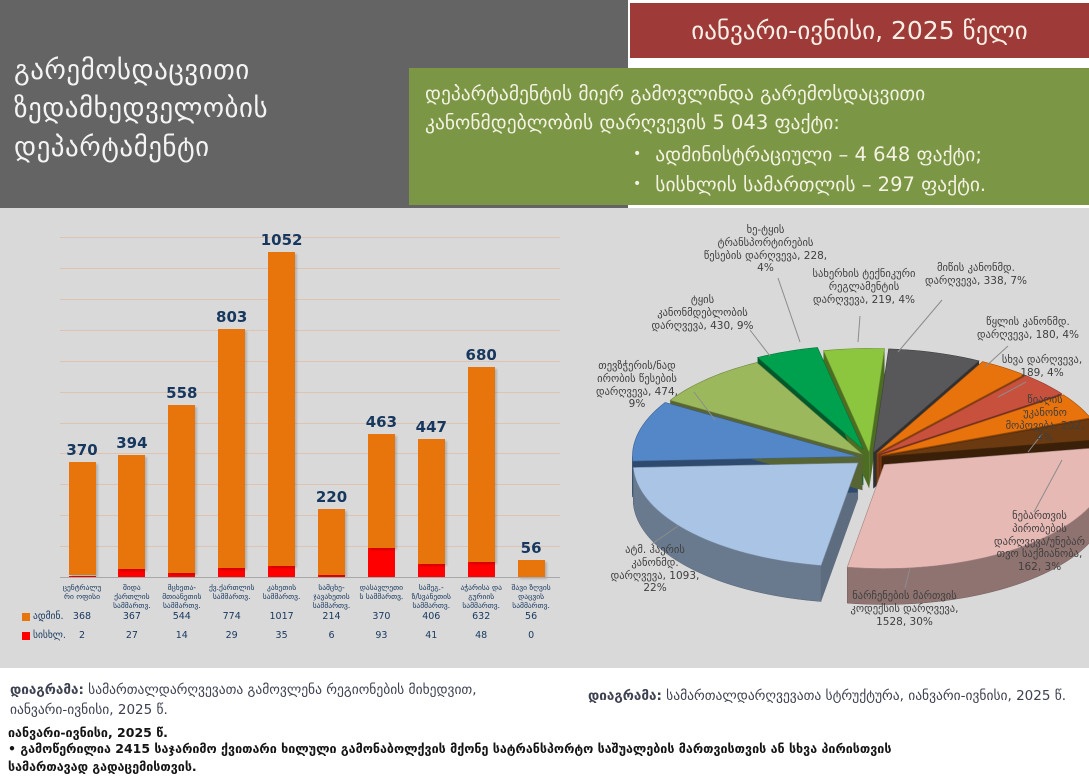 Image resolution: width=1089 pixels, height=784 pixels. I want to click on table-legend-swatch-criminal, so click(26, 636).